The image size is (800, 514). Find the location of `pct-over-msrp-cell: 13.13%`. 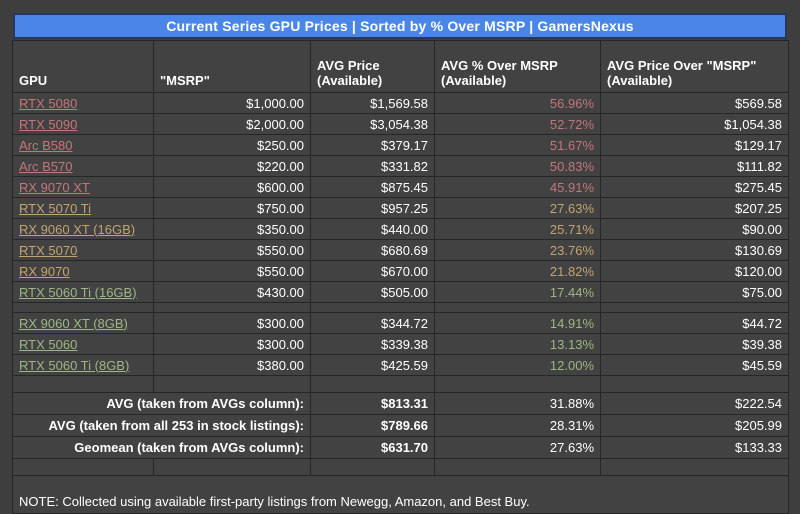

pct-over-msrp-cell: 13.13% is located at coordinates (517, 344).